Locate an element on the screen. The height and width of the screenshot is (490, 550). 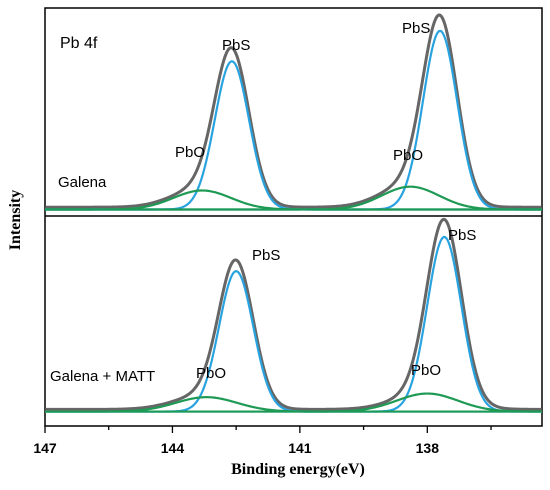
x-tick-label-141: 141 is located at coordinates (300, 448).